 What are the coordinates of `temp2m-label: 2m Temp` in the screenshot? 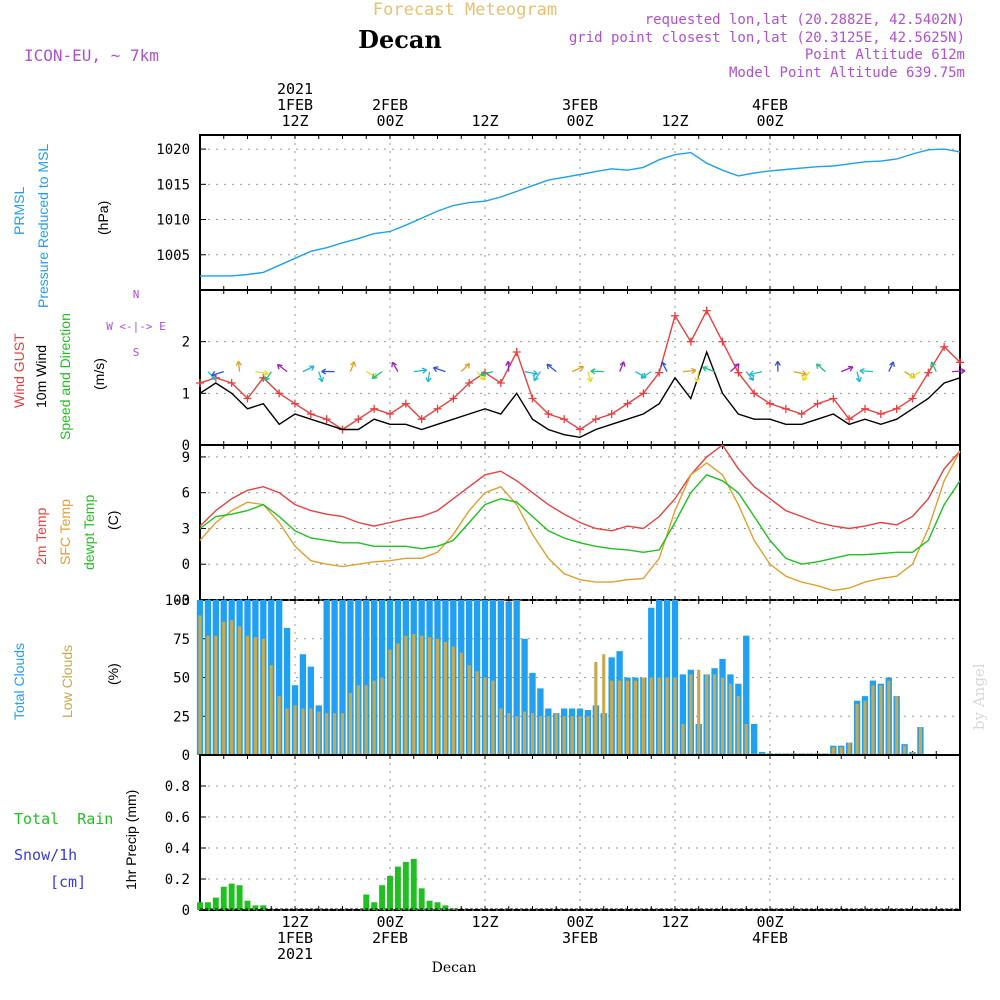 It's located at (41, 536).